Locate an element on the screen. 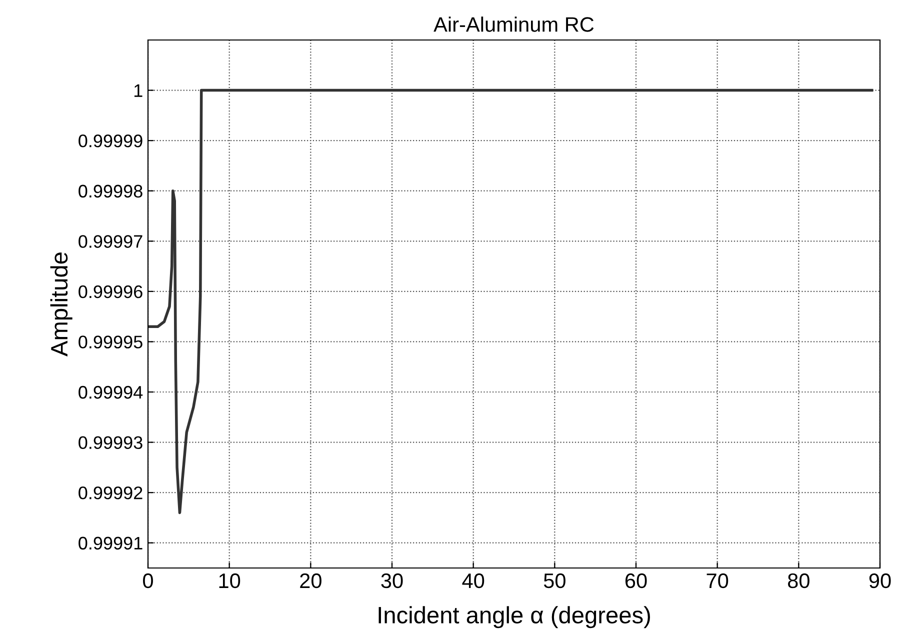 This screenshot has width=903, height=644. x-tick-label: 70 is located at coordinates (717, 580).